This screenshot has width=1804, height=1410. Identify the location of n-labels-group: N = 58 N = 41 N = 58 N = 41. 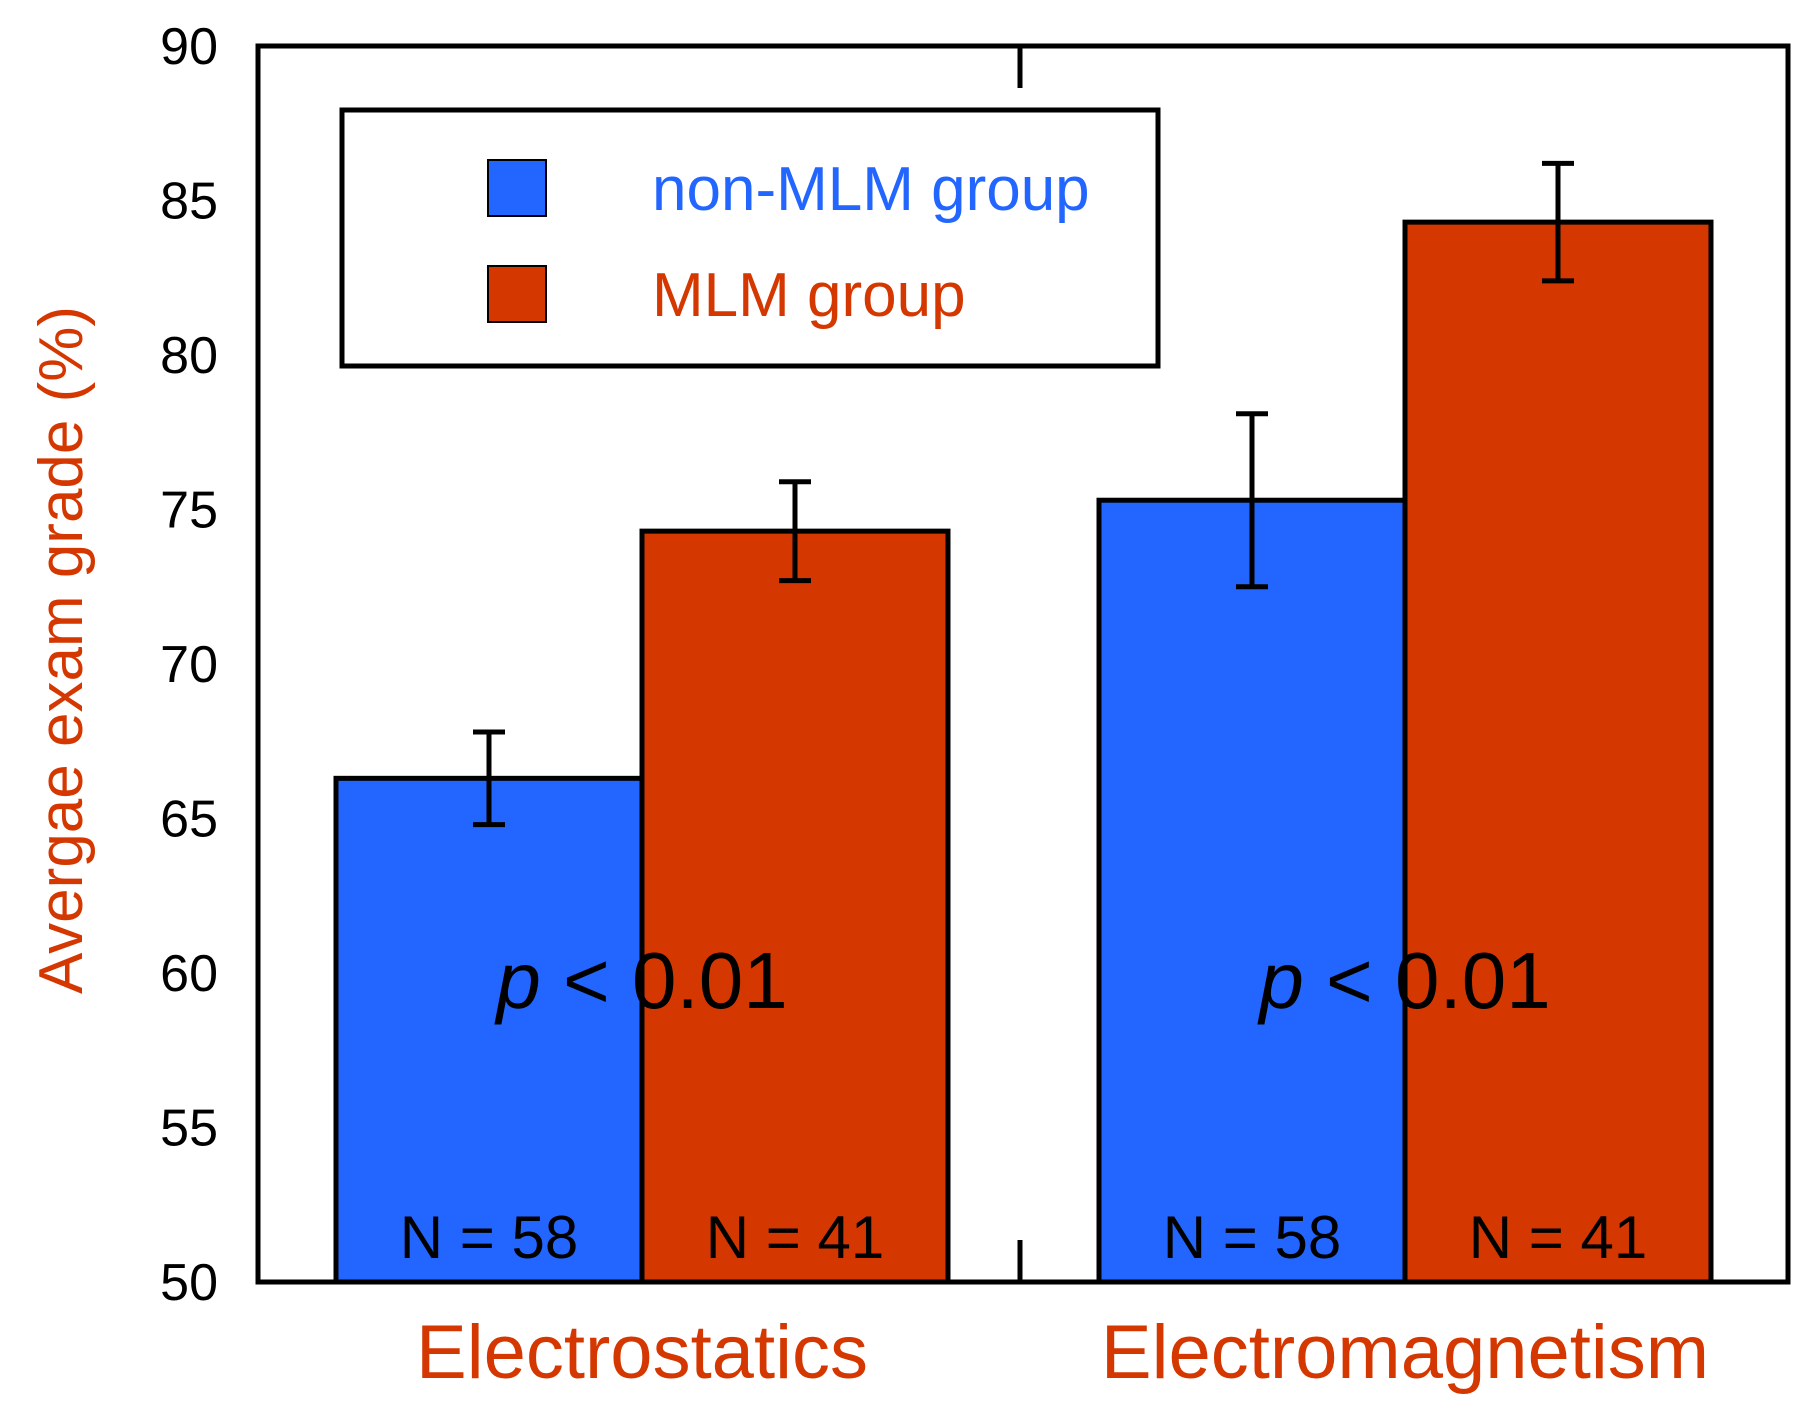
(1023, 1237).